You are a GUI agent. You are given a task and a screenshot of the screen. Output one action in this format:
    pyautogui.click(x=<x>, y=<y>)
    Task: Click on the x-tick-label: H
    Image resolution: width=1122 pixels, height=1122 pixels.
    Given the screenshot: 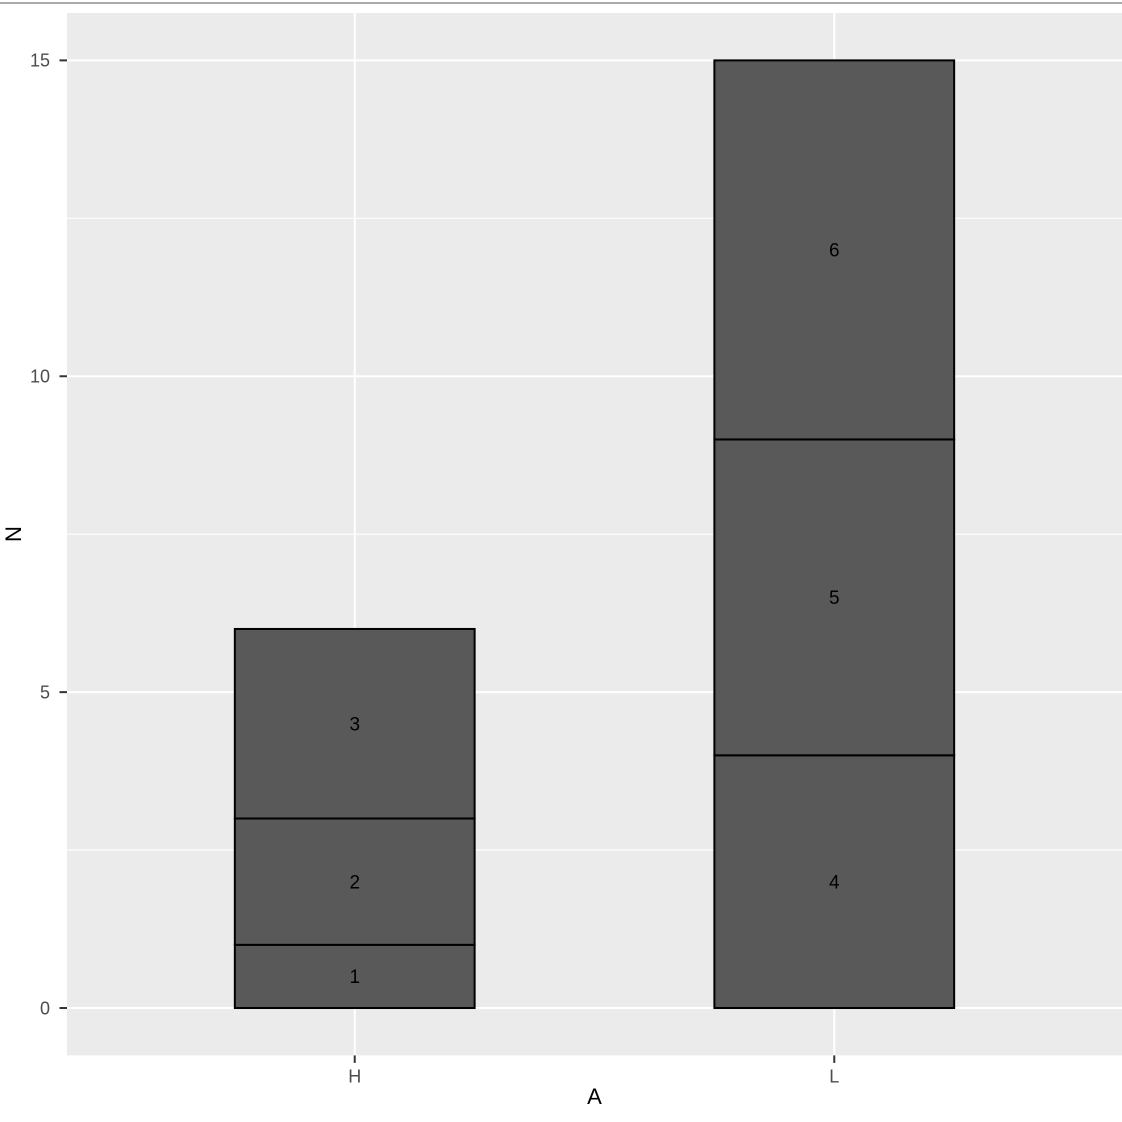 What is the action you would take?
    pyautogui.click(x=354, y=1076)
    